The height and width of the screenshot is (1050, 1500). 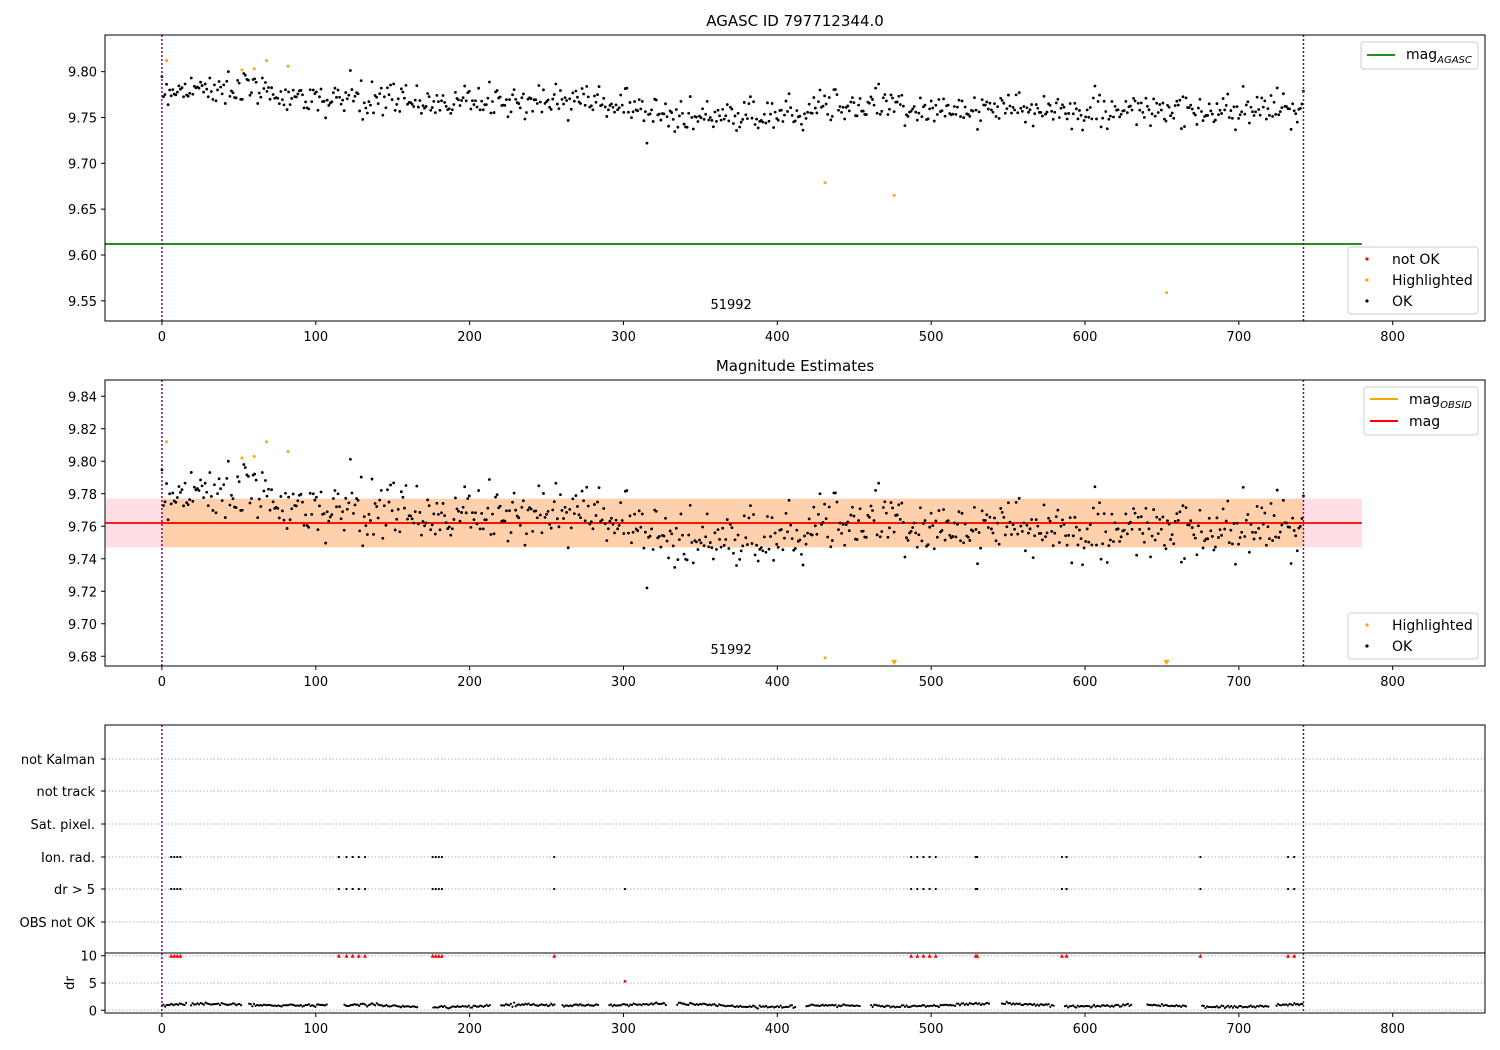 What do you see at coordinates (82, 397) in the screenshot?
I see `estimates-ytick-label: 9.84` at bounding box center [82, 397].